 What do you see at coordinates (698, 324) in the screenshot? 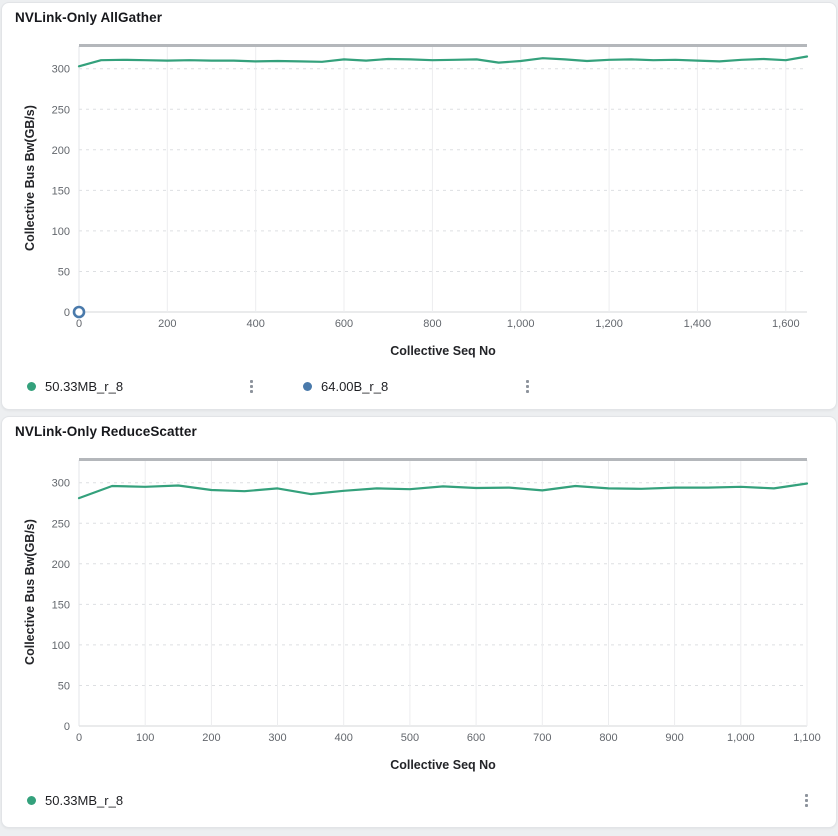
I see `svg-text: 1,400` at bounding box center [698, 324].